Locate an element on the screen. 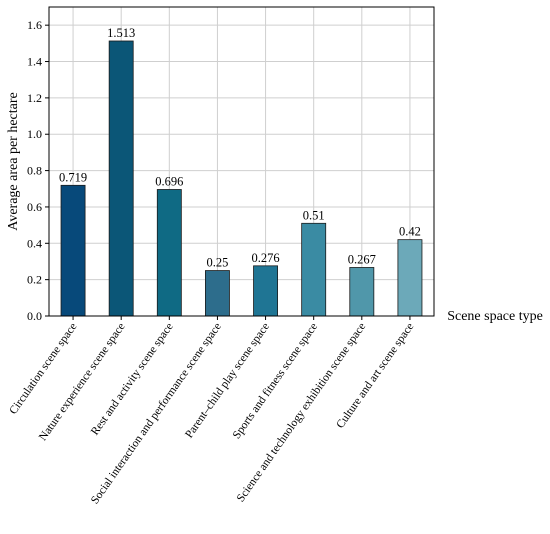 The image size is (550, 534). y-tick-label: 1.4 is located at coordinates (34, 62).